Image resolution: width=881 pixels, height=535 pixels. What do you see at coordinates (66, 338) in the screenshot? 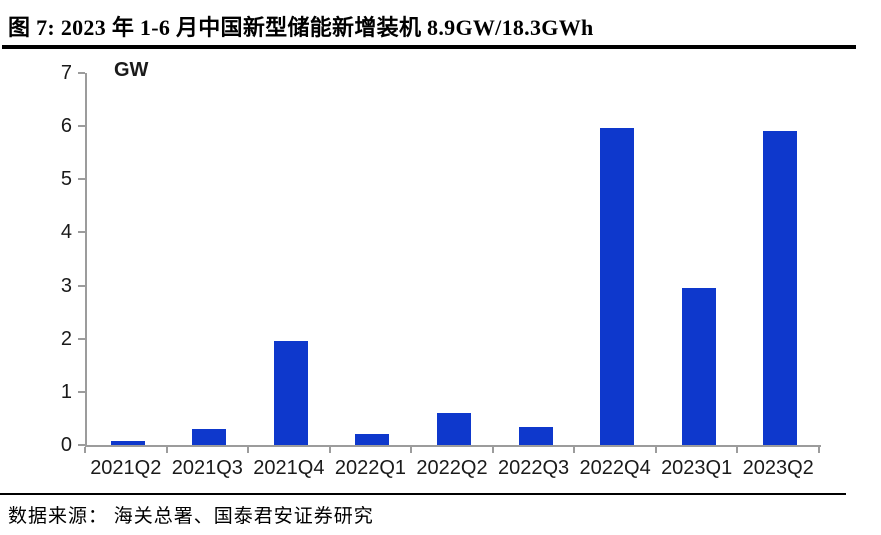
I see `y-axis-tick-label: 2` at bounding box center [66, 338].